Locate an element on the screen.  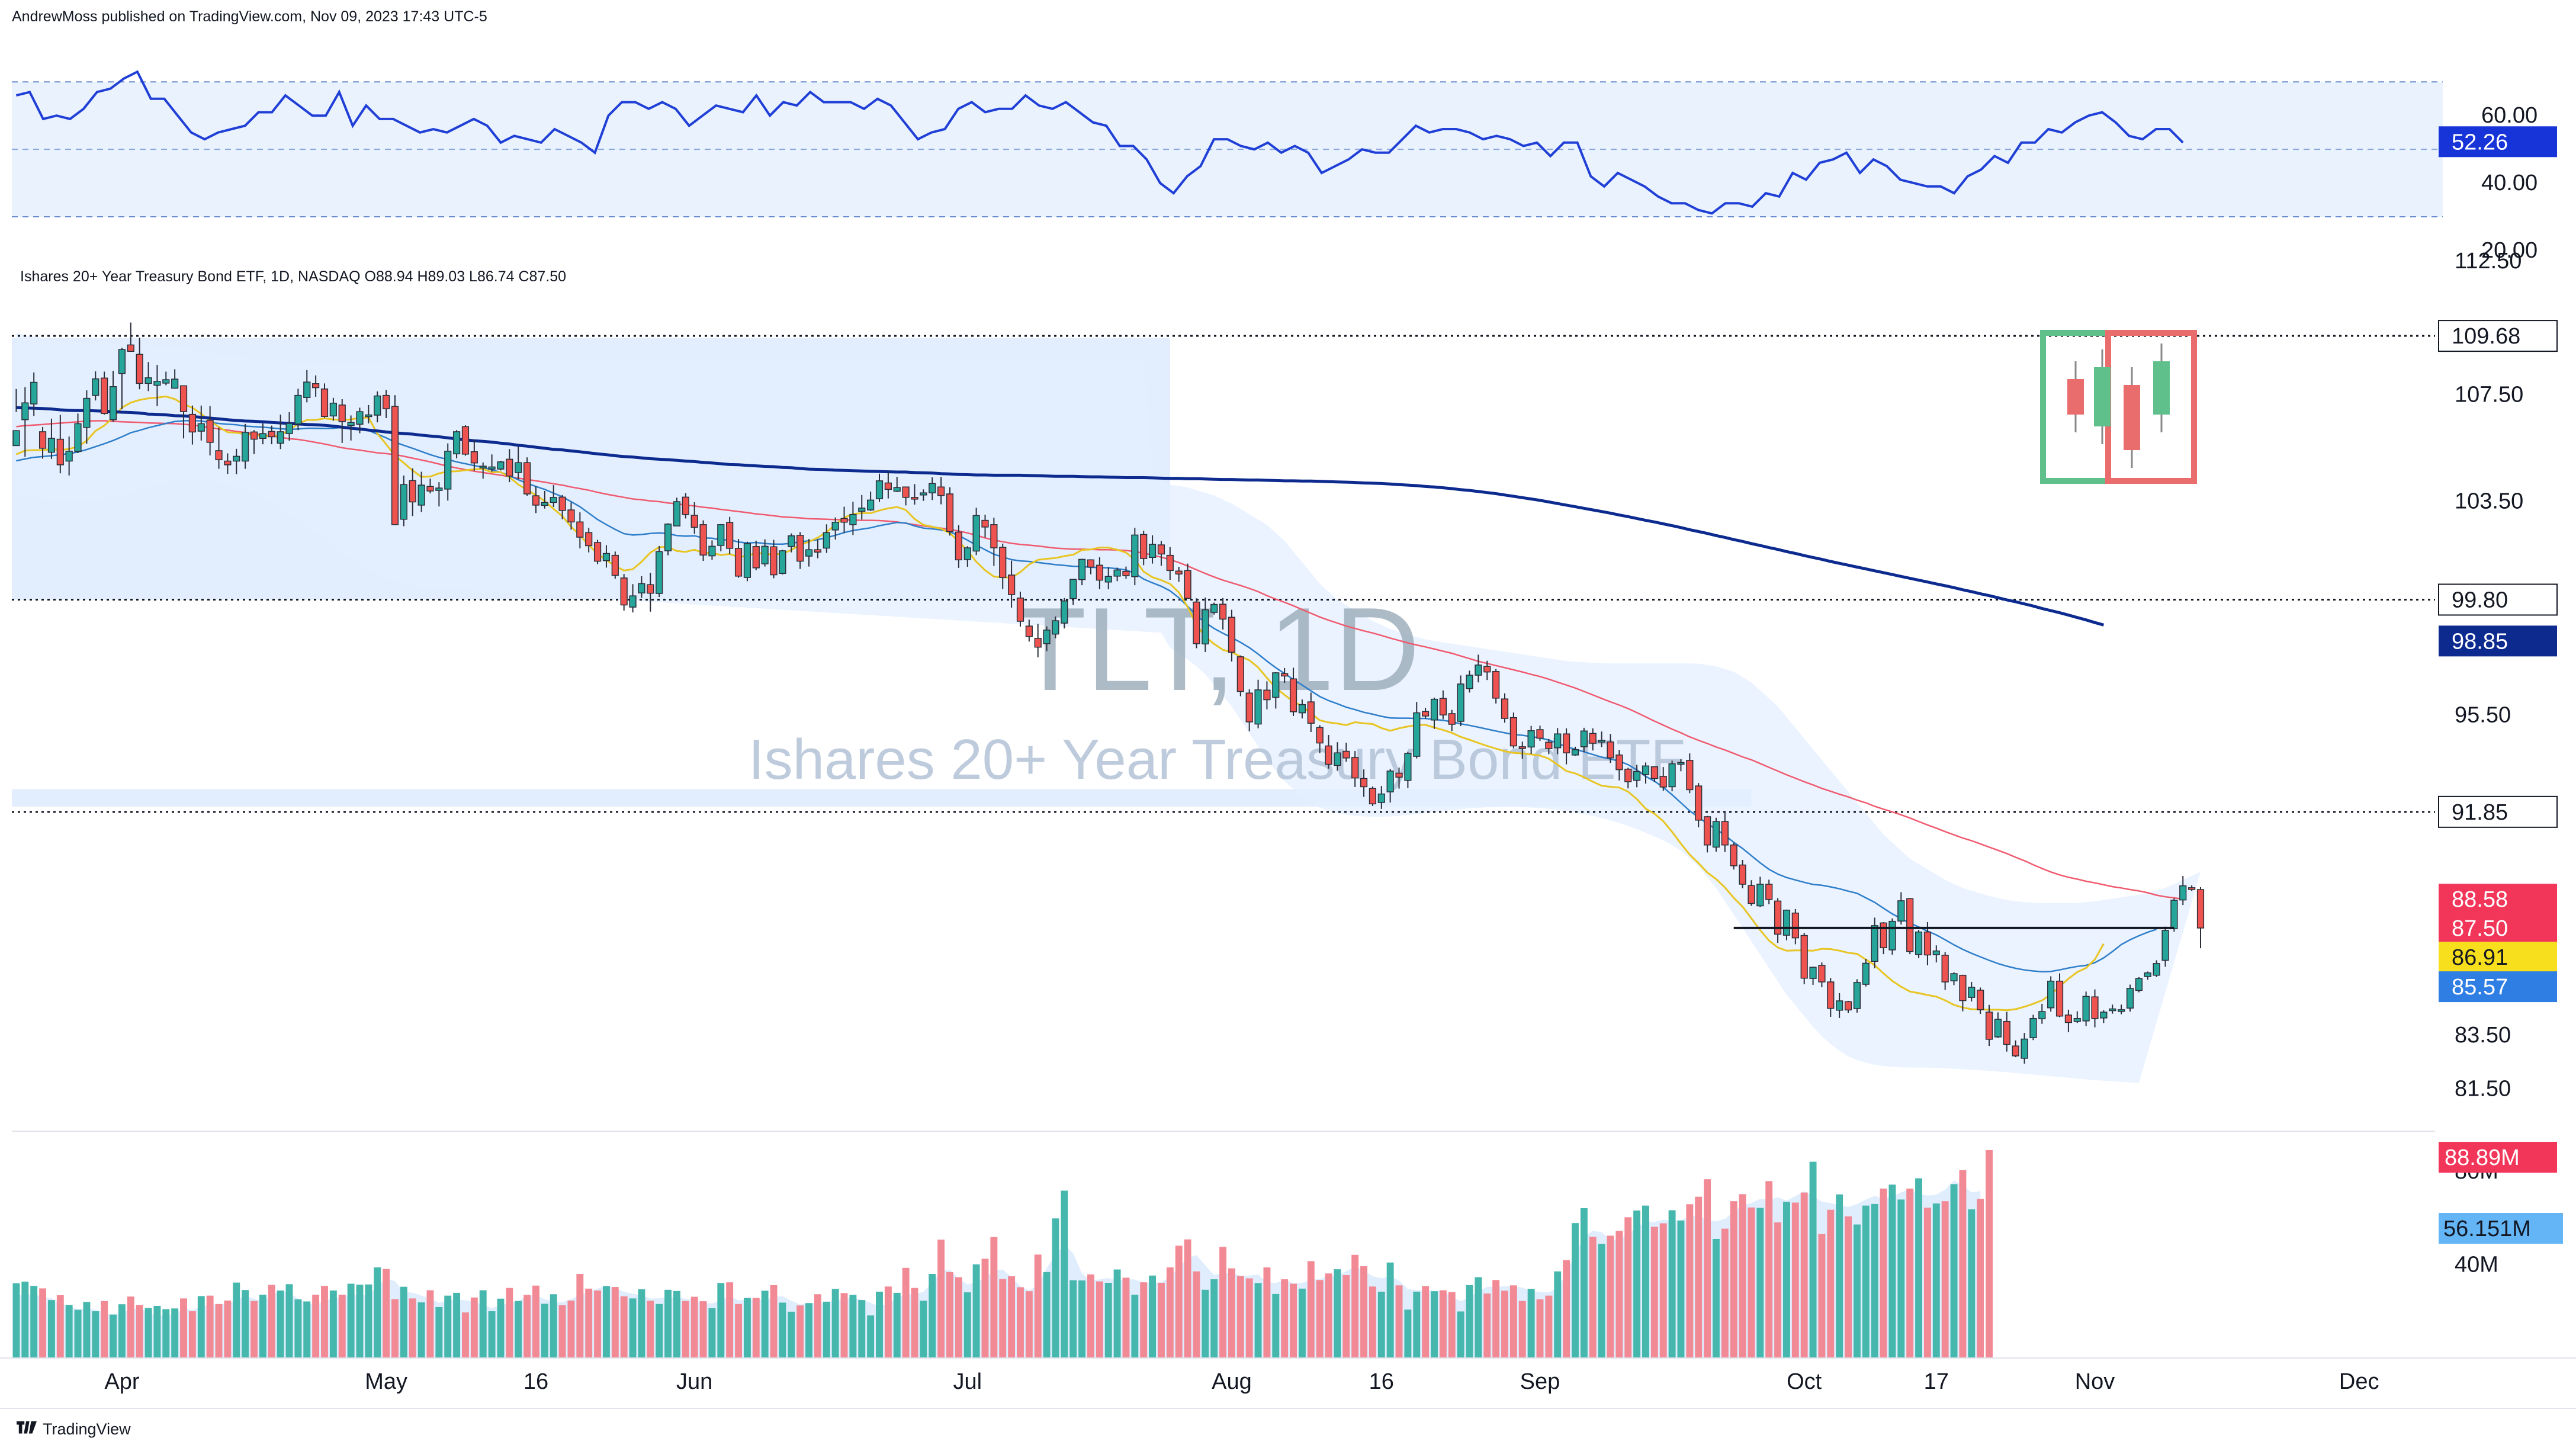
time-tick-label: Nov is located at coordinates (2095, 1381).